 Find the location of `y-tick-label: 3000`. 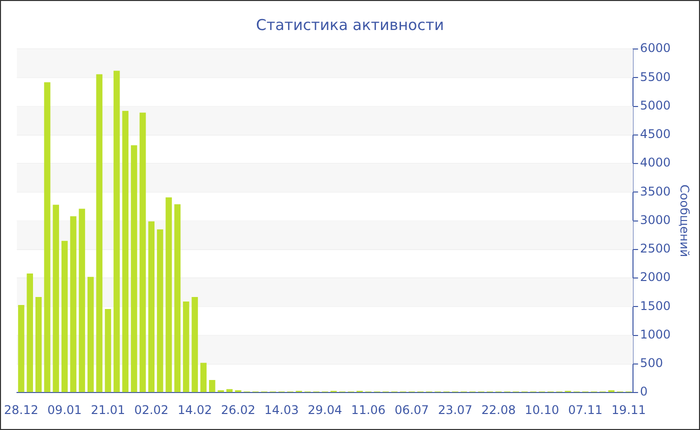

y-tick-label: 3000 is located at coordinates (655, 219).